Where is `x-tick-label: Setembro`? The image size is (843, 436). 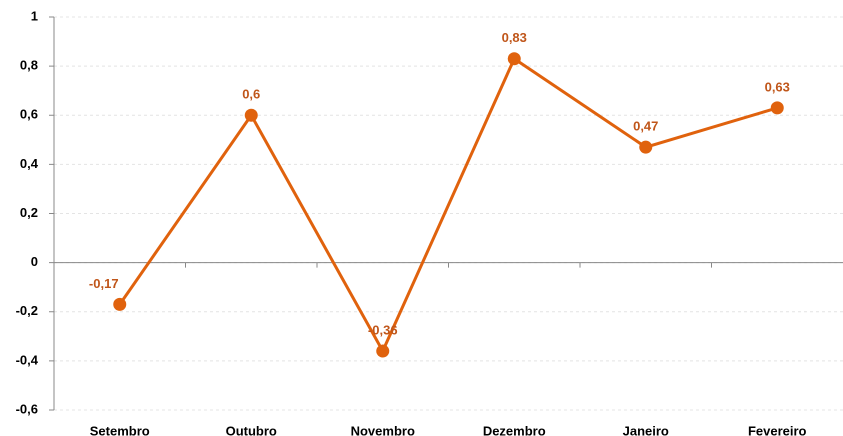
x-tick-label: Setembro is located at coordinates (120, 429).